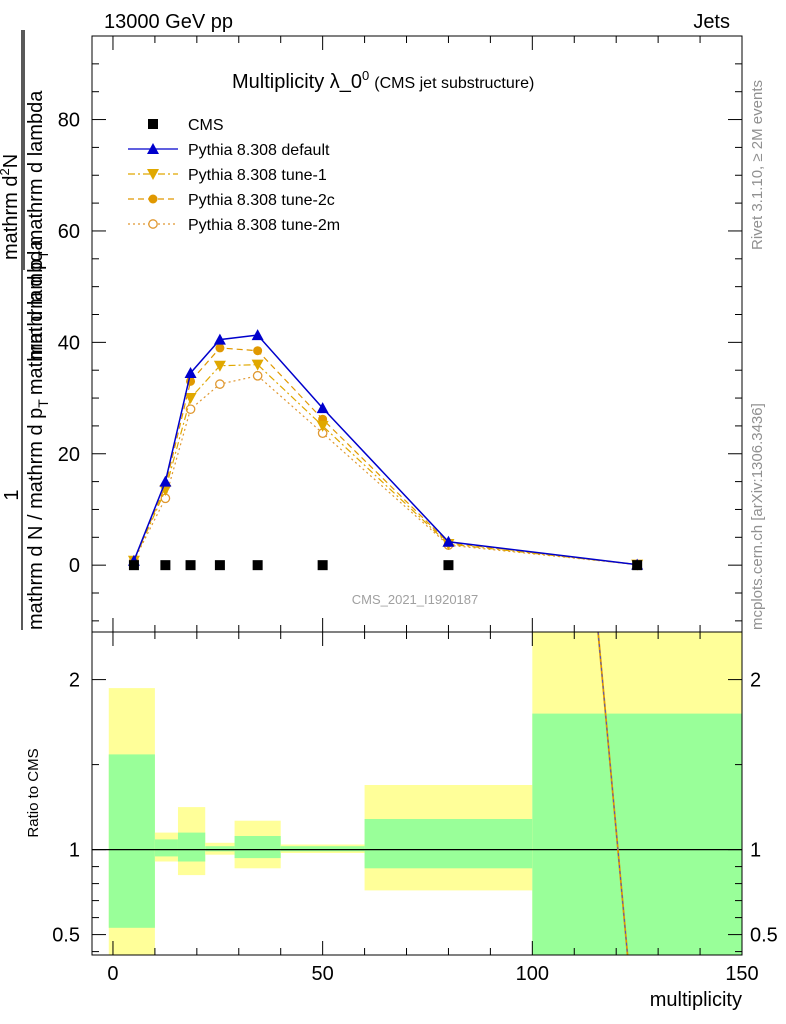  Describe the element at coordinates (415, 599) in the screenshot. I see `analysis-id: CMS_2021_I1920187` at that location.